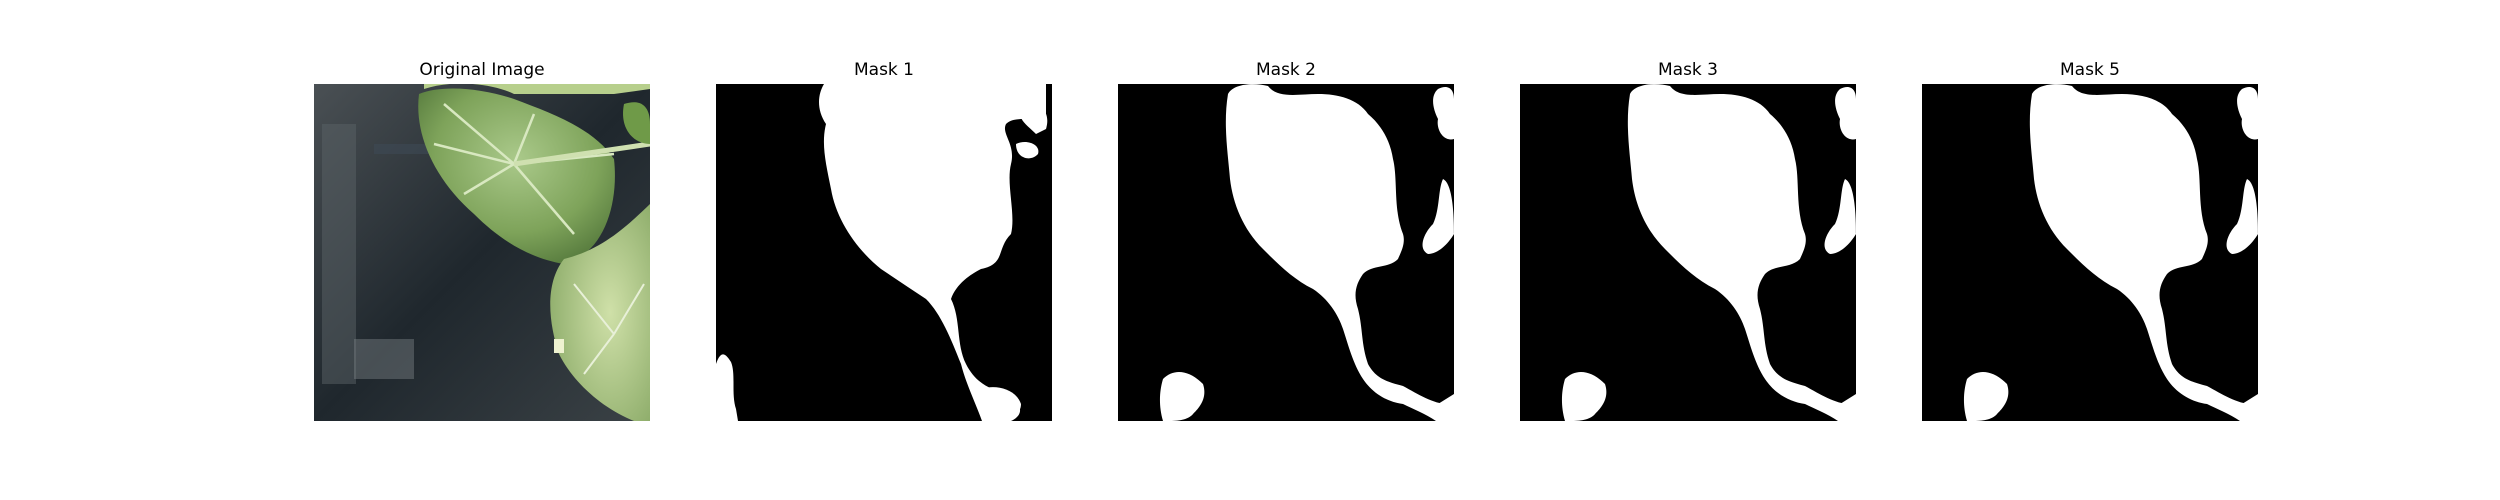 This screenshot has height=500, width=2500. What do you see at coordinates (1285, 70) in the screenshot?
I see `panel-title: Mask 2` at bounding box center [1285, 70].